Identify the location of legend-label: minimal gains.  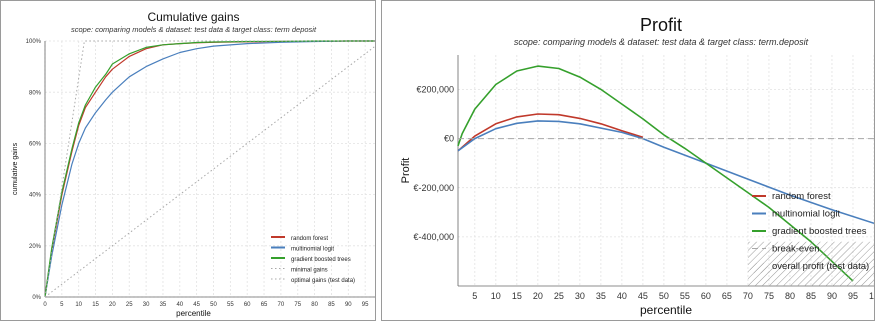
(309, 271).